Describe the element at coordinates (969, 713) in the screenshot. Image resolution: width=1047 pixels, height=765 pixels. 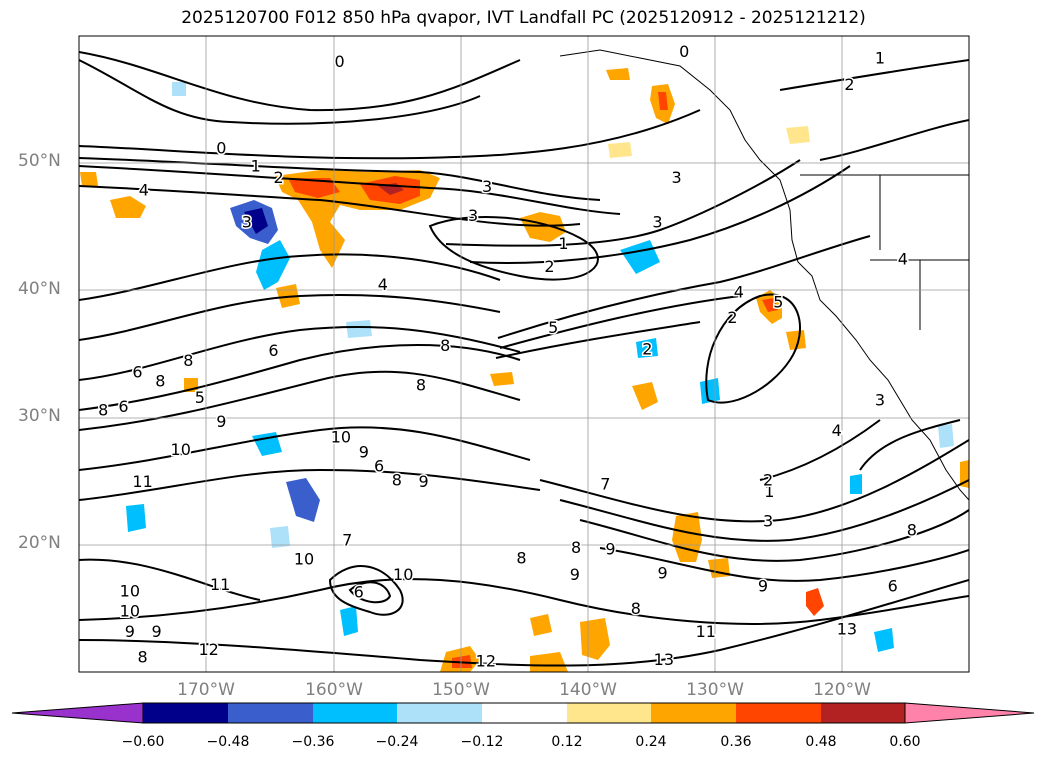
I see `colorbar-extend-high` at that location.